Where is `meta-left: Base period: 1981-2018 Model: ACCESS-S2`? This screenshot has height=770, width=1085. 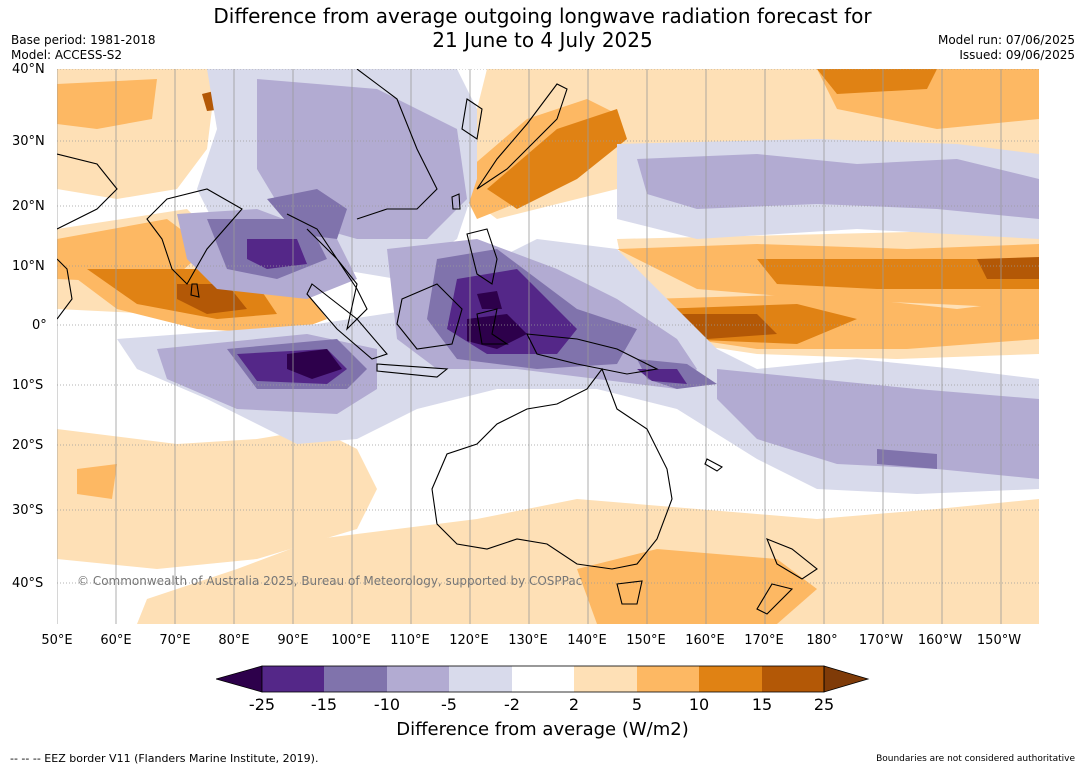
meta-left: Base period: 1981-2018 Model: ACCESS-S2 is located at coordinates (83, 48).